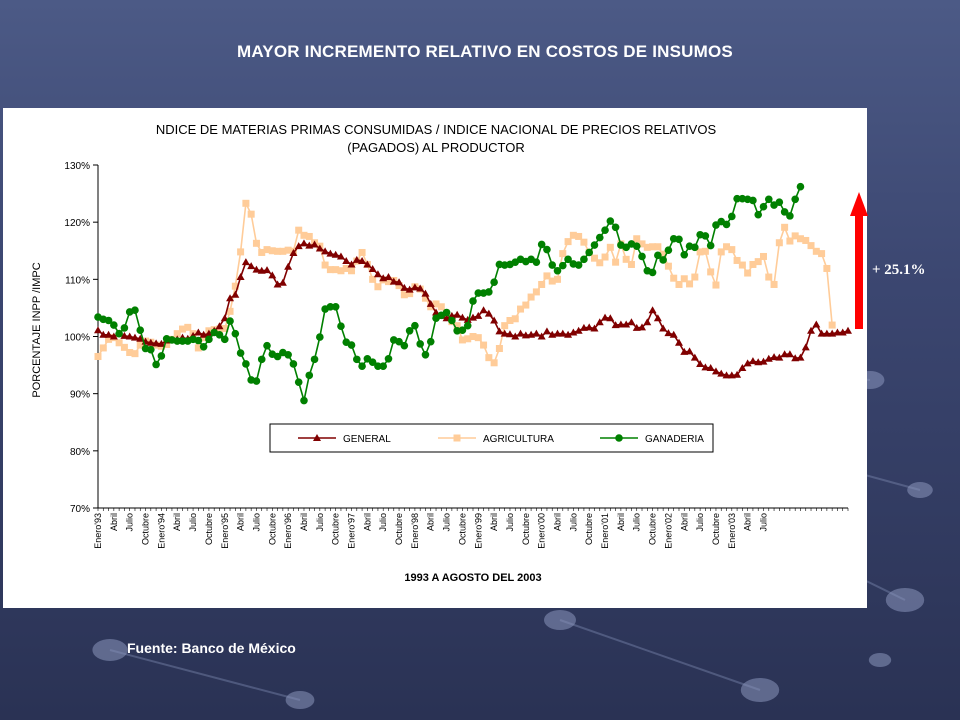 The height and width of the screenshot is (720, 960). What do you see at coordinates (880, 660) in the screenshot?
I see `decor-dot` at bounding box center [880, 660].